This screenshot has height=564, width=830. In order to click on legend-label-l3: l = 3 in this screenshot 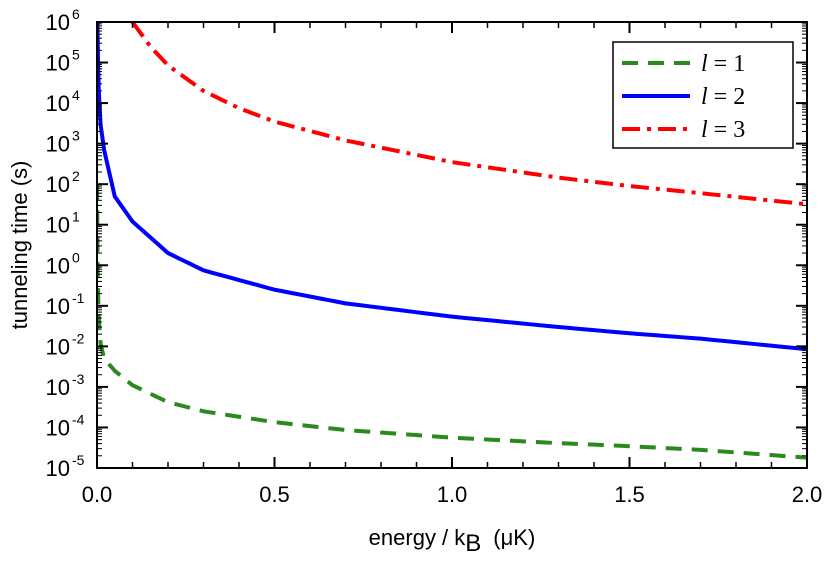, I will do `click(723, 130)`.